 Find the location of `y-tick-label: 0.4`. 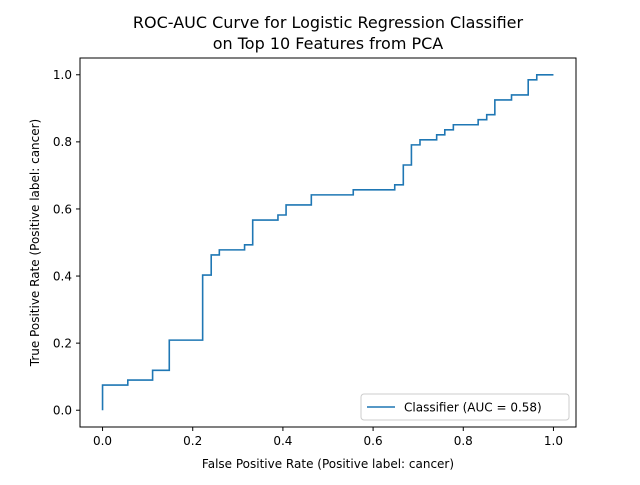

y-tick-label: 0.4 is located at coordinates (62, 276).